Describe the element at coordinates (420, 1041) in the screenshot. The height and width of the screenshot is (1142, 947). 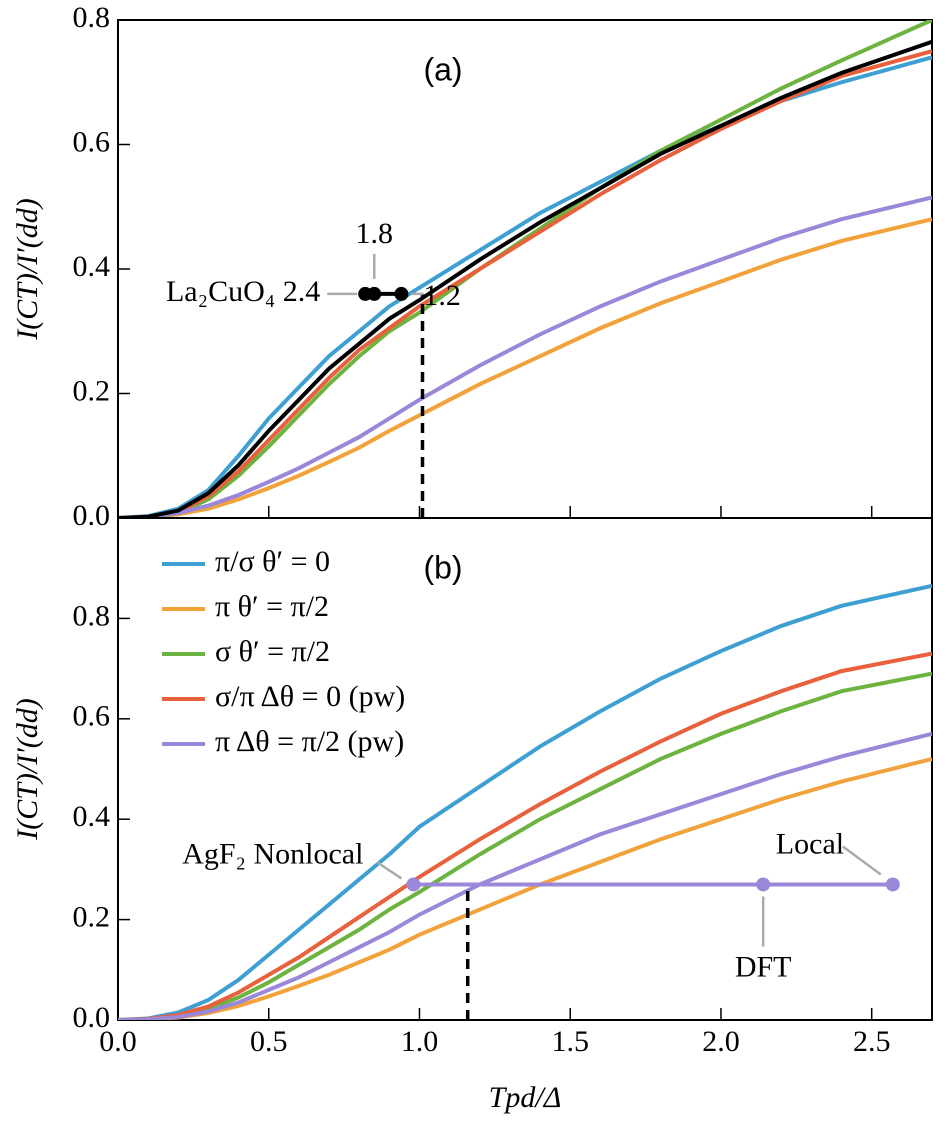
I see `x-tick-label: 1.0` at that location.